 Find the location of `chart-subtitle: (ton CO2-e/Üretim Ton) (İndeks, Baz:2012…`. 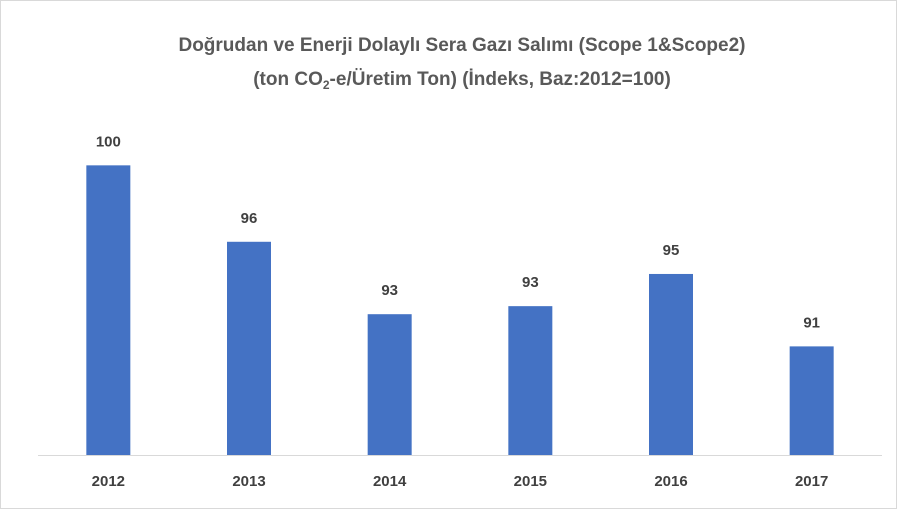

chart-subtitle: (ton CO2-e/Üretim Ton) (İndeks, Baz:2012… is located at coordinates (462, 80).